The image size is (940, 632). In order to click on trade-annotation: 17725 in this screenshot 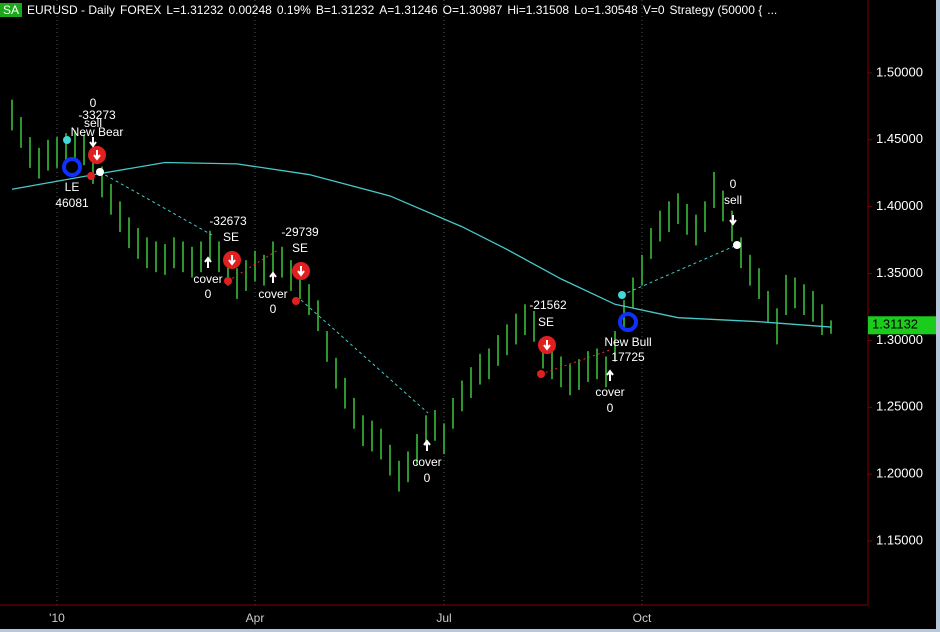, I will do `click(628, 357)`.